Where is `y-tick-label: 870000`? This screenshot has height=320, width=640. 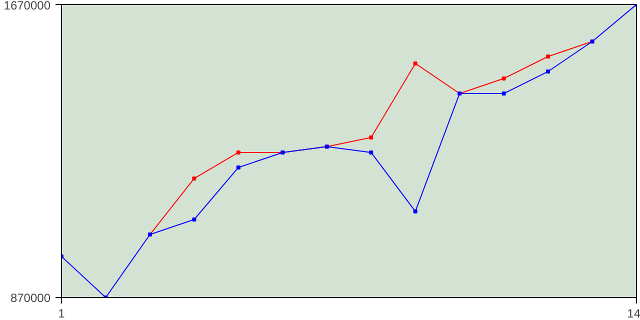
y-tick-label: 870000 is located at coordinates (30, 298).